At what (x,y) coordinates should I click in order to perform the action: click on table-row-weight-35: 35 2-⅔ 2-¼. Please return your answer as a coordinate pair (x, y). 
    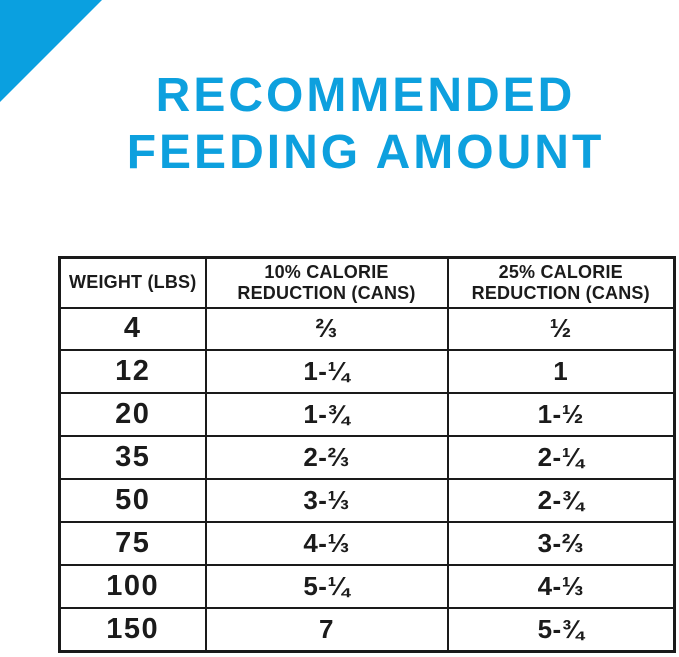
    Looking at the image, I should click on (367, 458).